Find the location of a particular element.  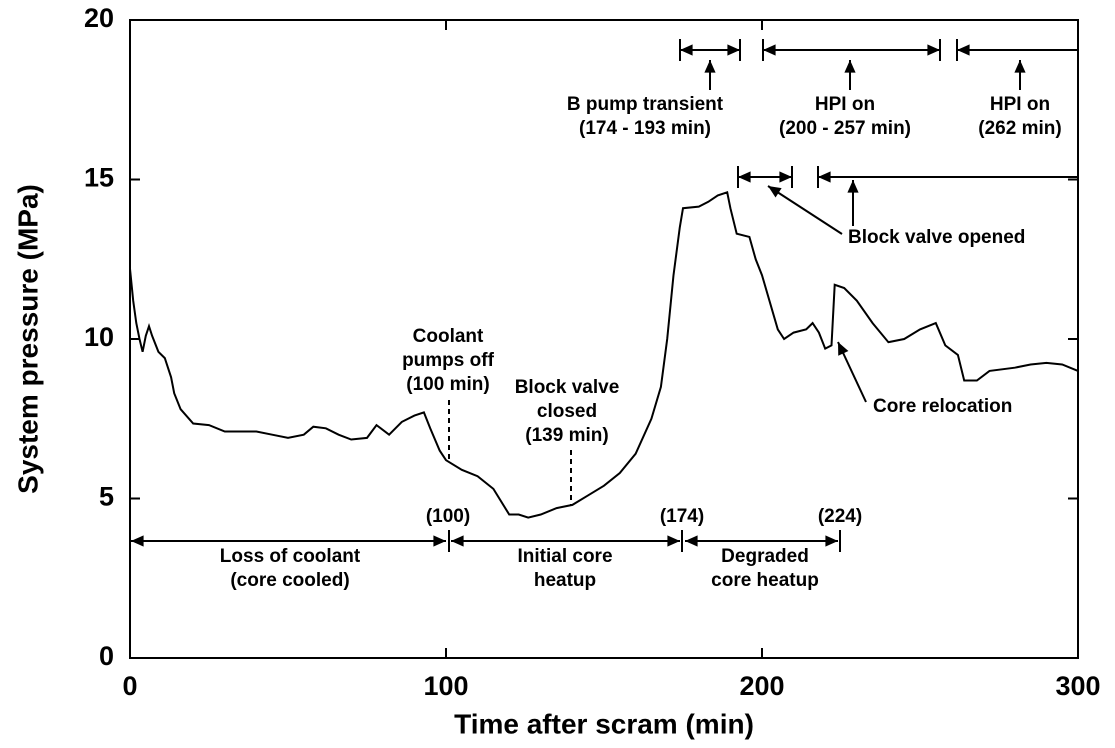

annotation: (174 - 193 min) is located at coordinates (645, 128).